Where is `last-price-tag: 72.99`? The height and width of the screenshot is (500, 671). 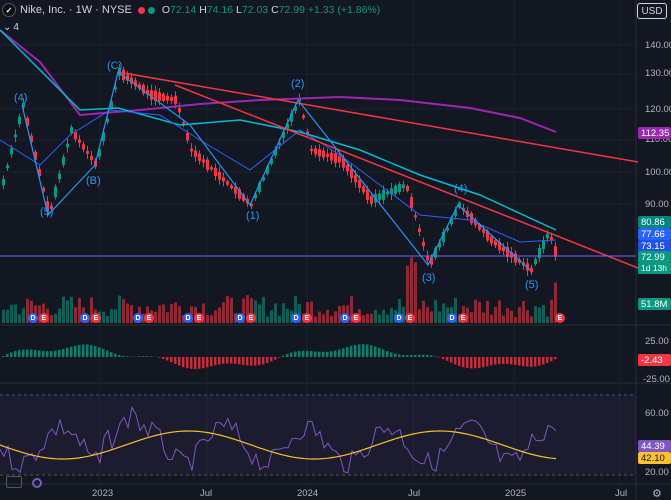
last-price-tag: 72.99 is located at coordinates (654, 257).